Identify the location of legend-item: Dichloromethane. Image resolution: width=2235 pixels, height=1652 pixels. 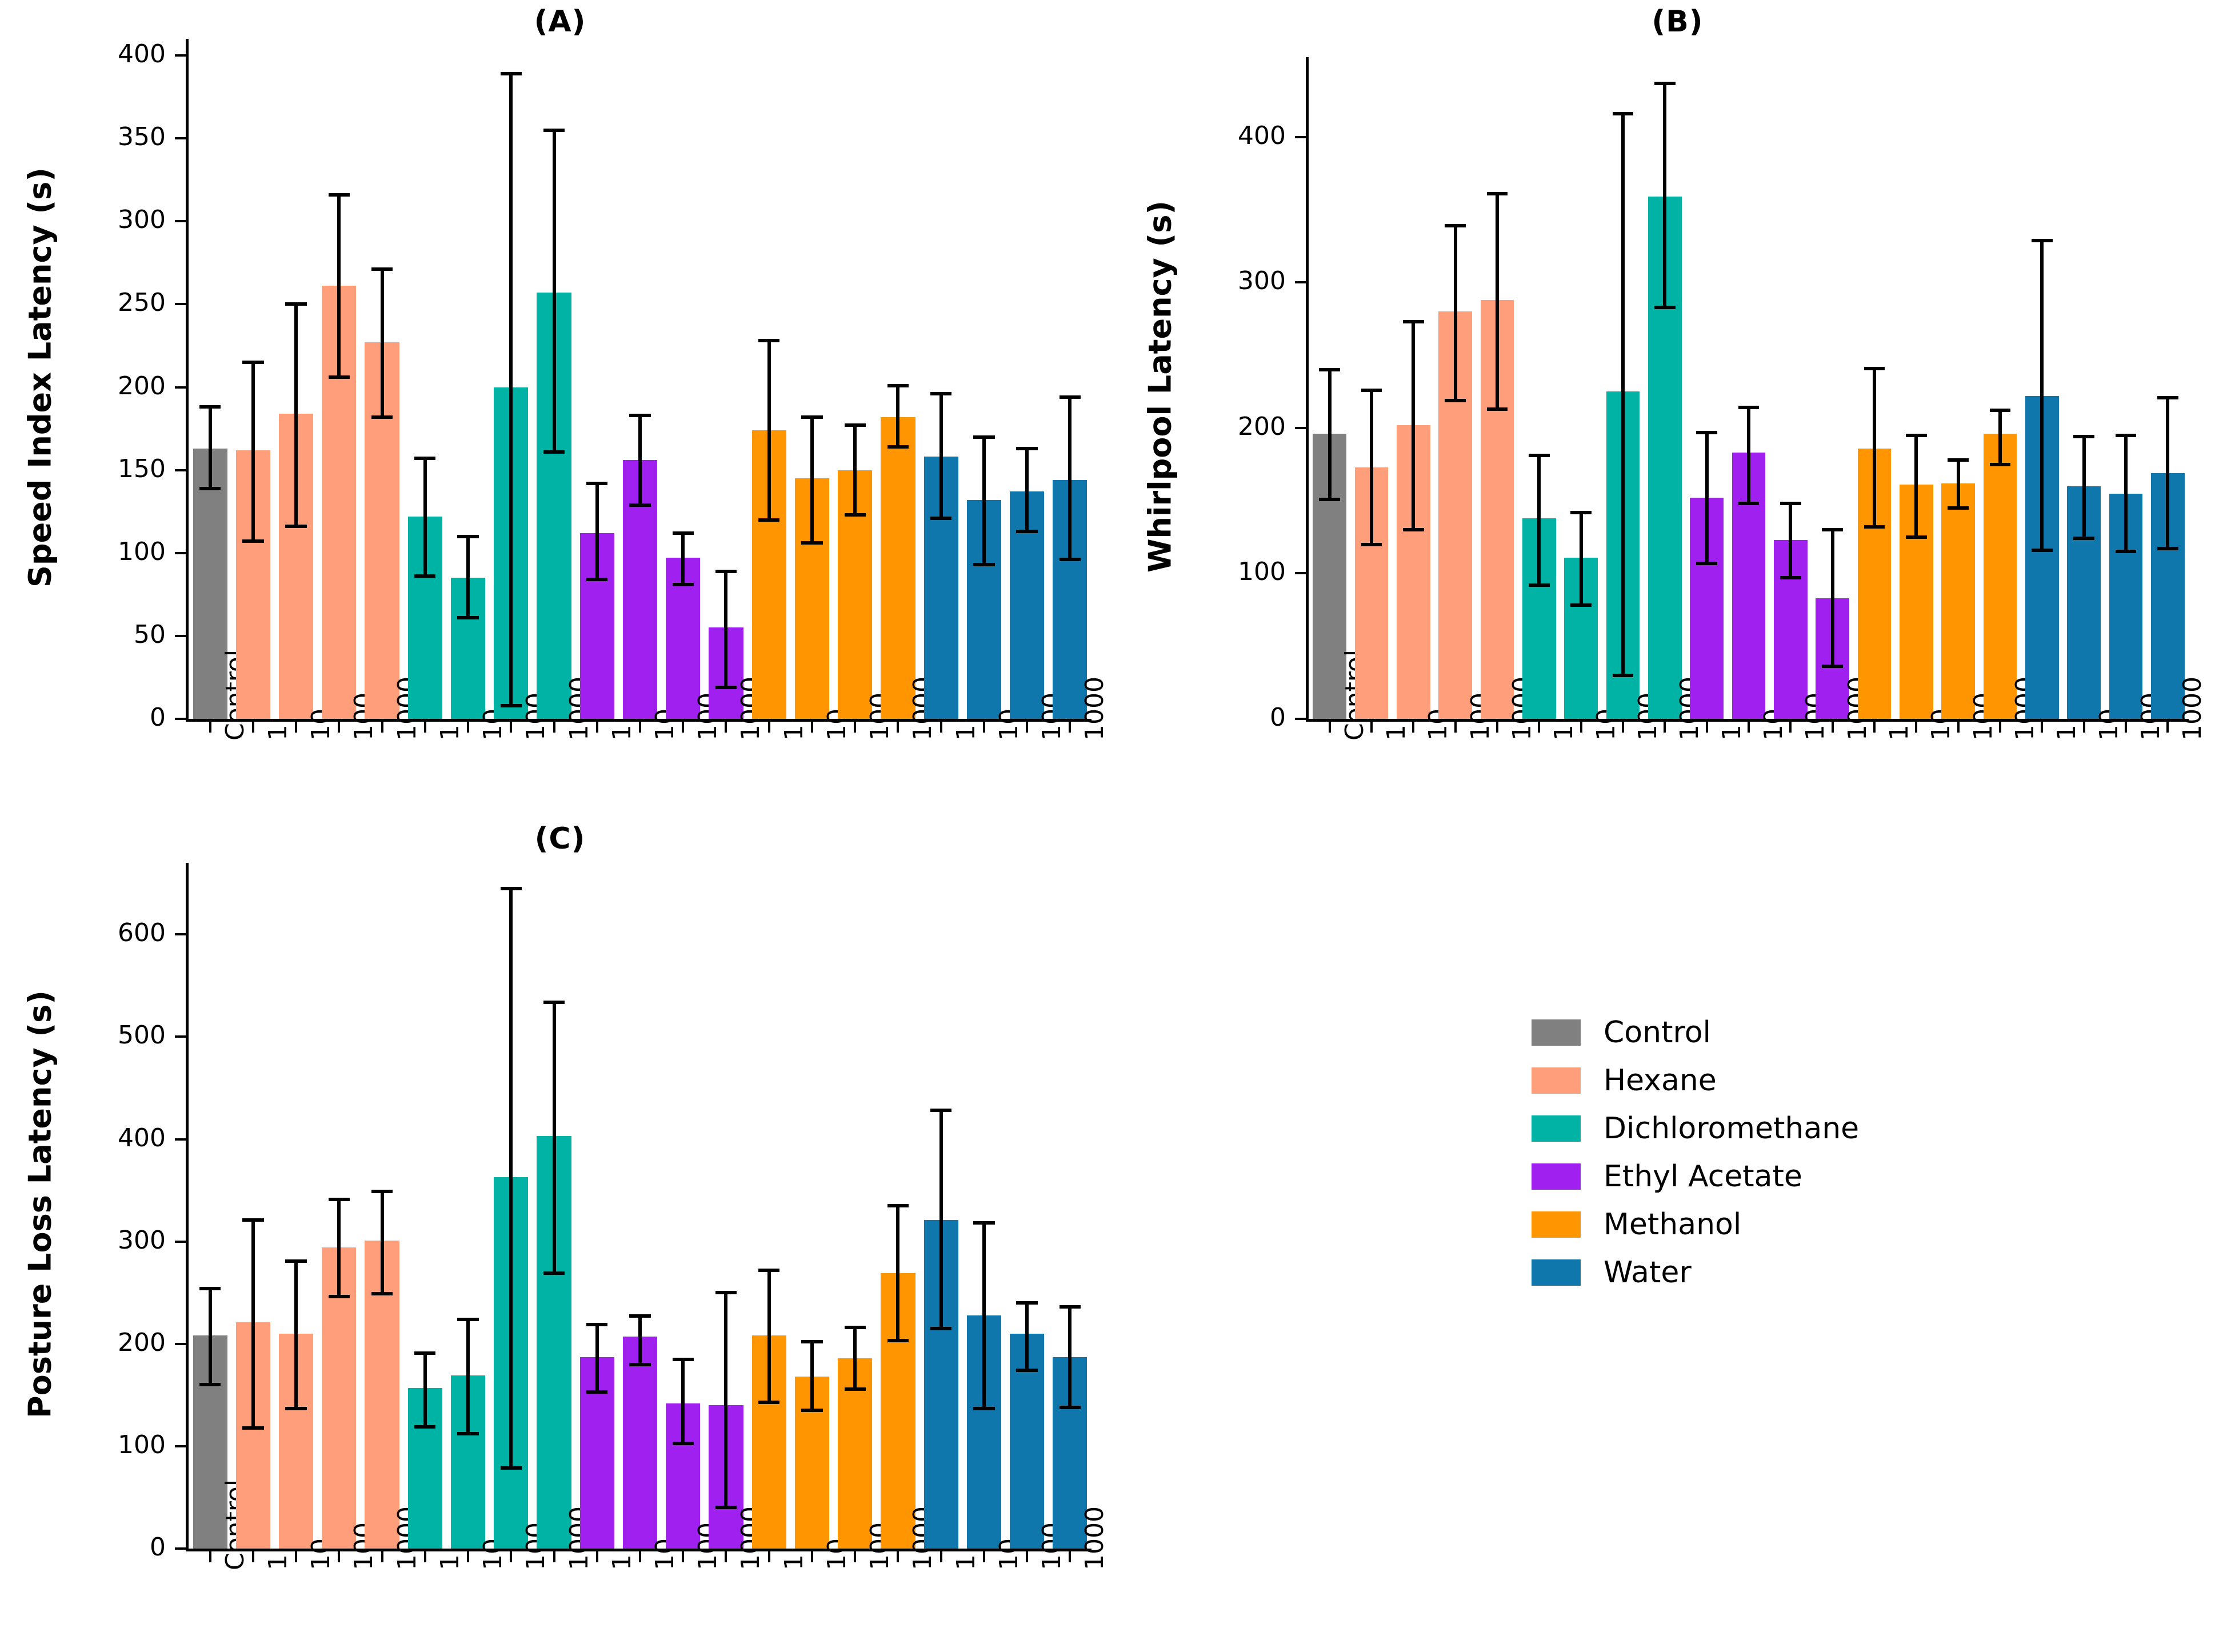
(1695, 1129).